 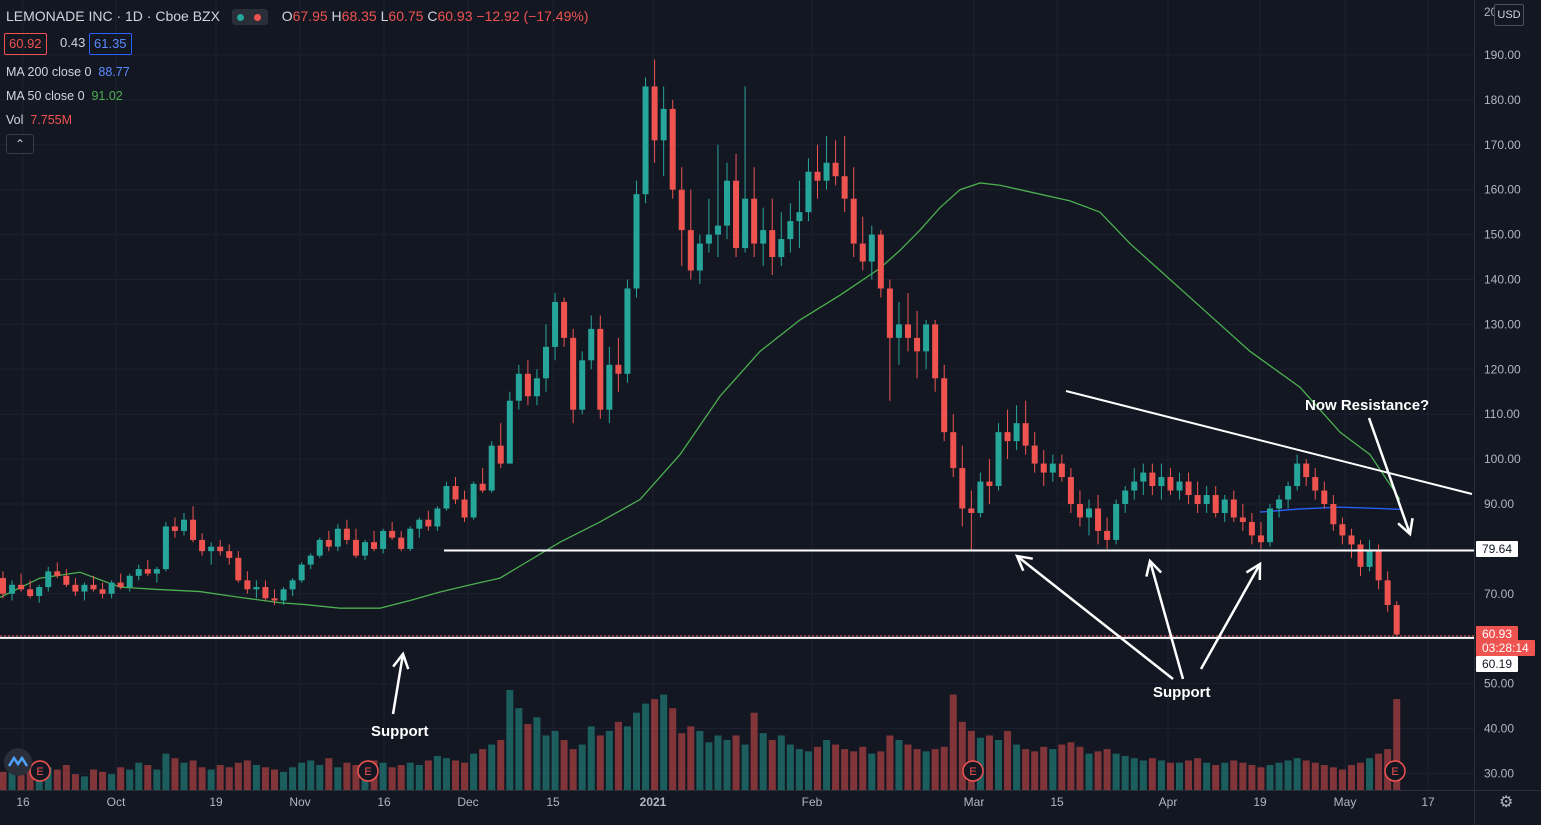 I want to click on gear-icon: ⚙, so click(x=1506, y=802).